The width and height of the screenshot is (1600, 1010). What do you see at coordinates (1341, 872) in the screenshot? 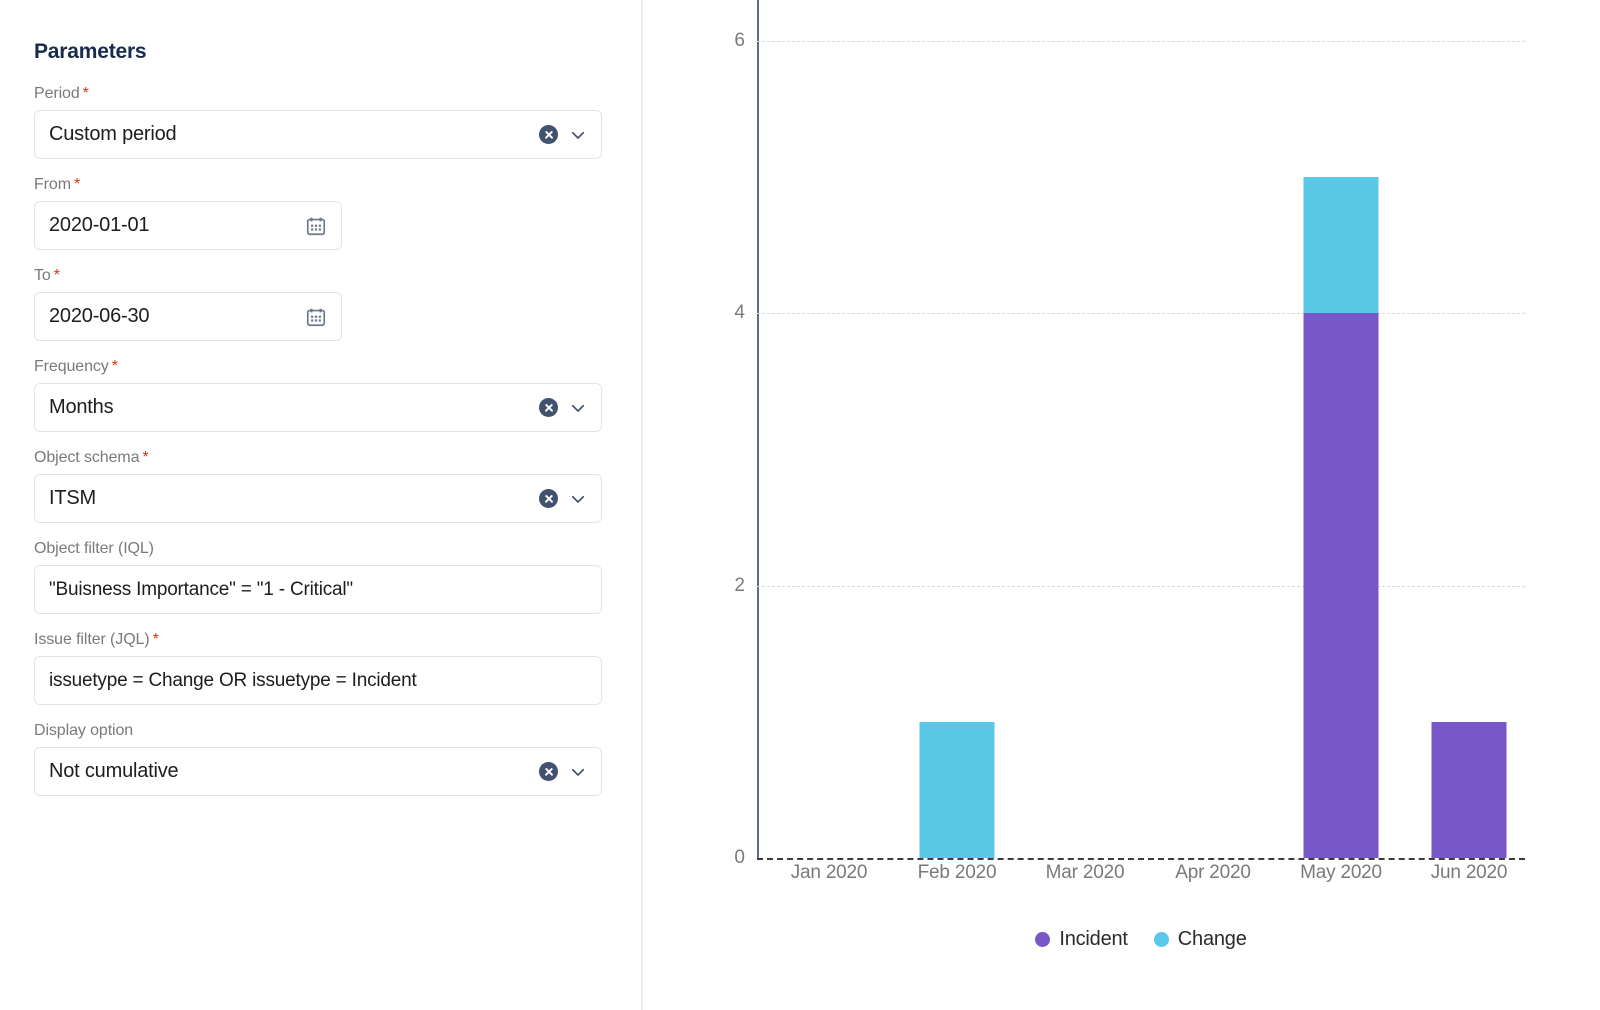
I see `x-axis-tick-label: May 2020` at bounding box center [1341, 872].